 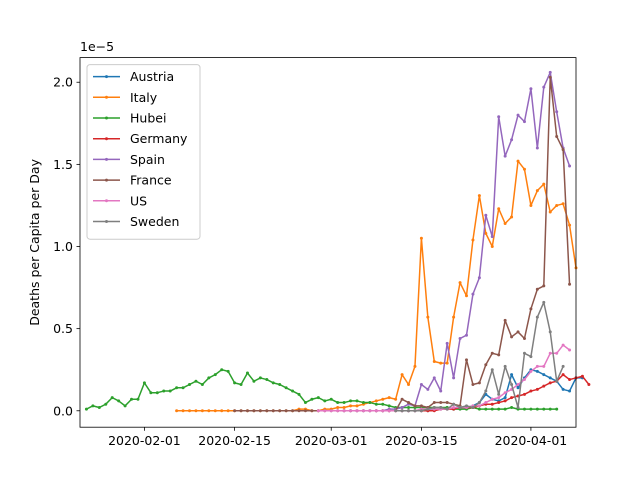 I want to click on y-axis: 0.0 0.5 1.0 1.5 2.0, so click(x=66, y=246).